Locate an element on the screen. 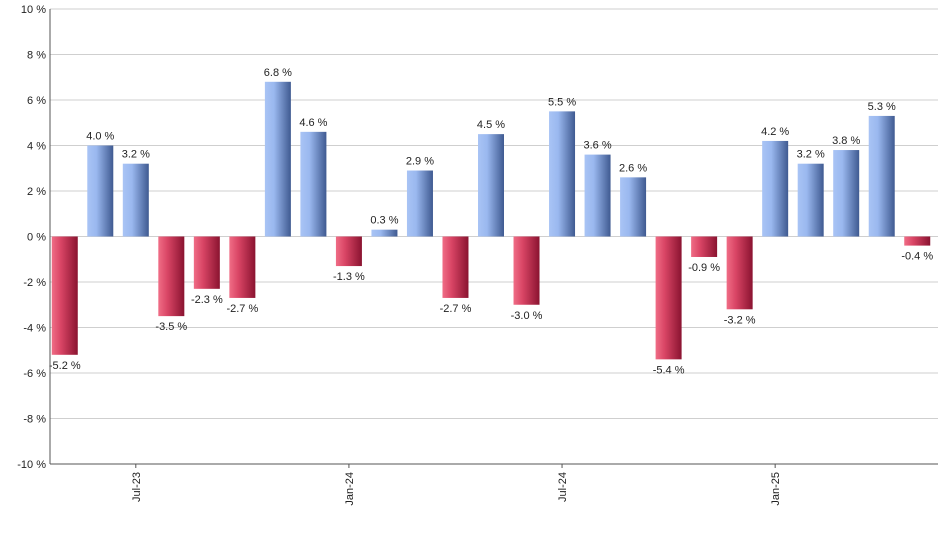 Image resolution: width=940 pixels, height=555 pixels. bar-value-label: -5.4 % is located at coordinates (669, 370).